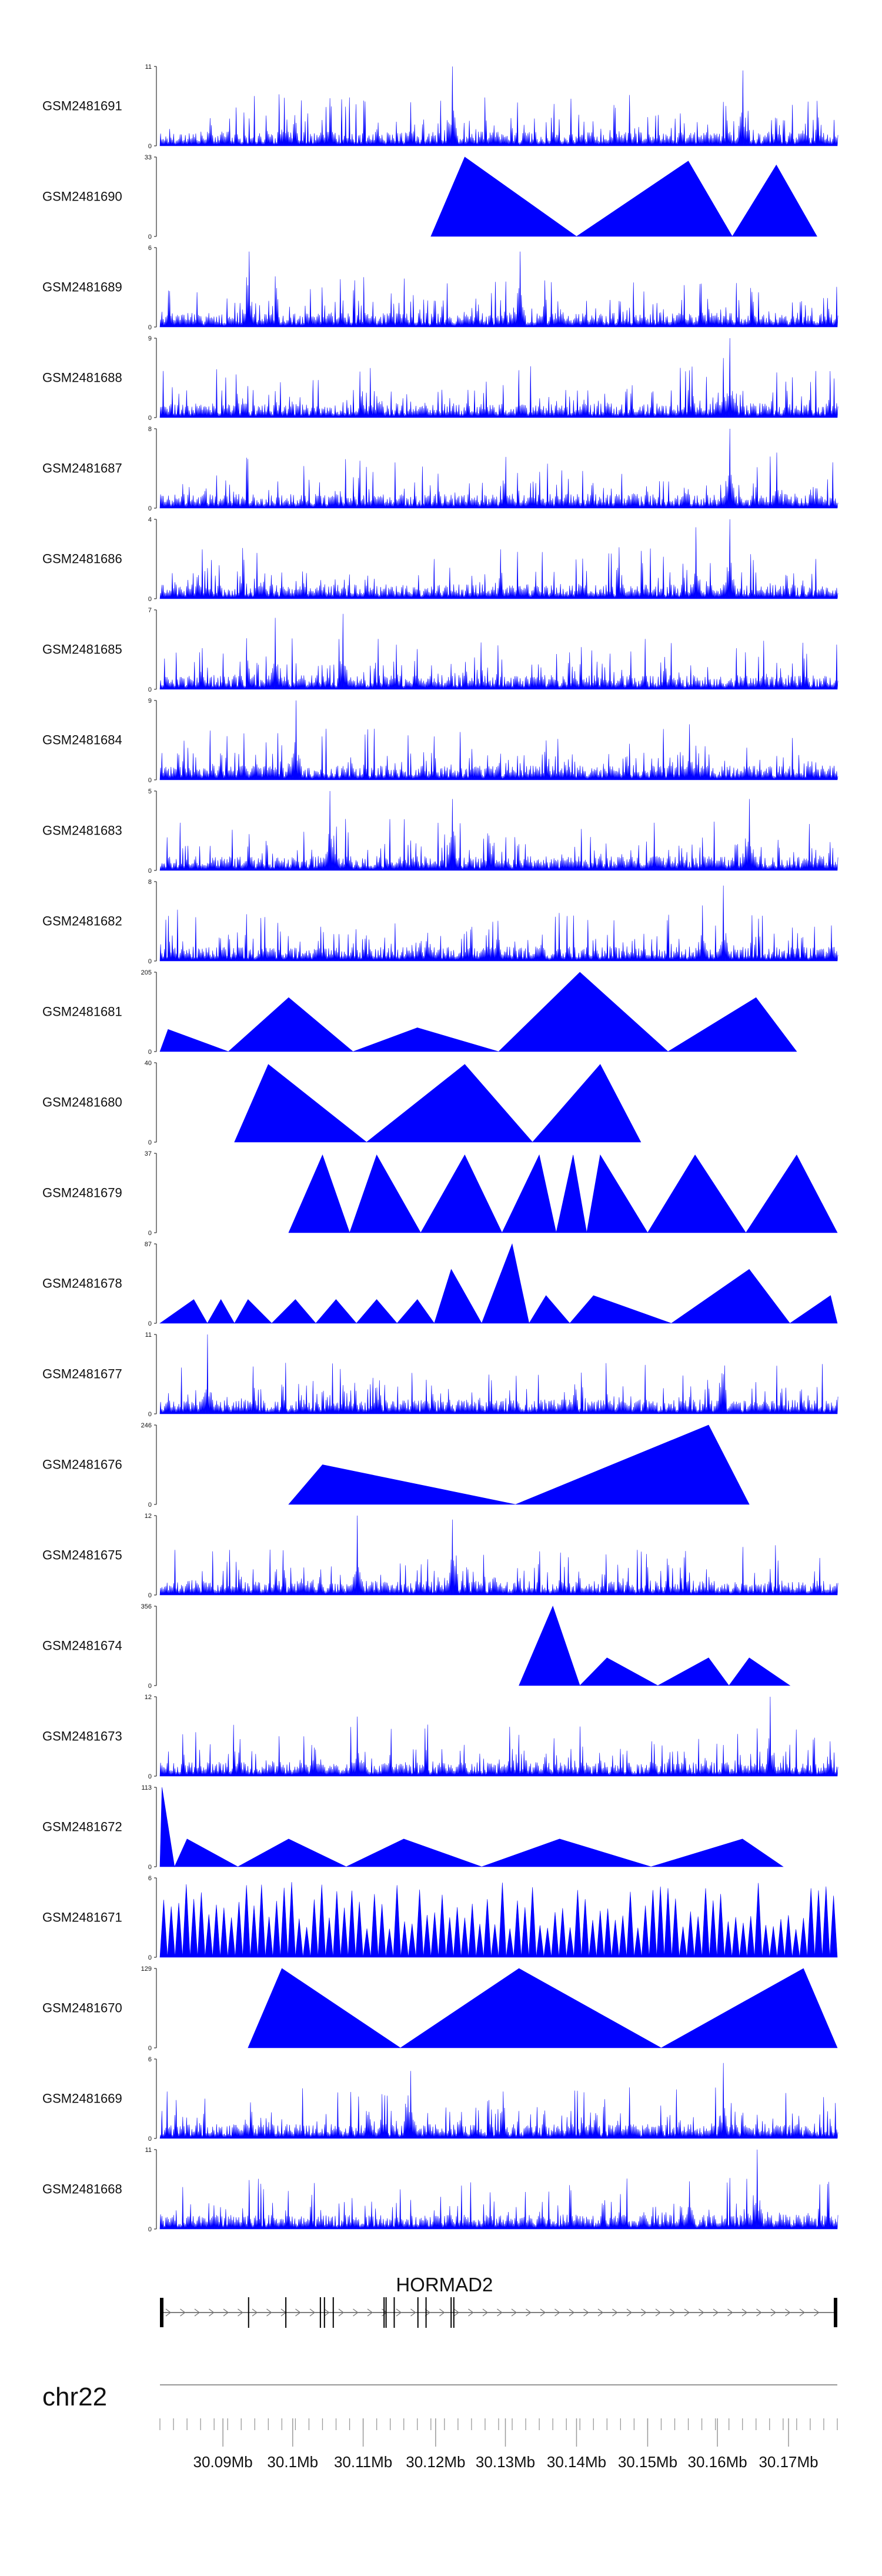  Describe the element at coordinates (82, 2008) in the screenshot. I see `track-label: GSM2481670` at that location.